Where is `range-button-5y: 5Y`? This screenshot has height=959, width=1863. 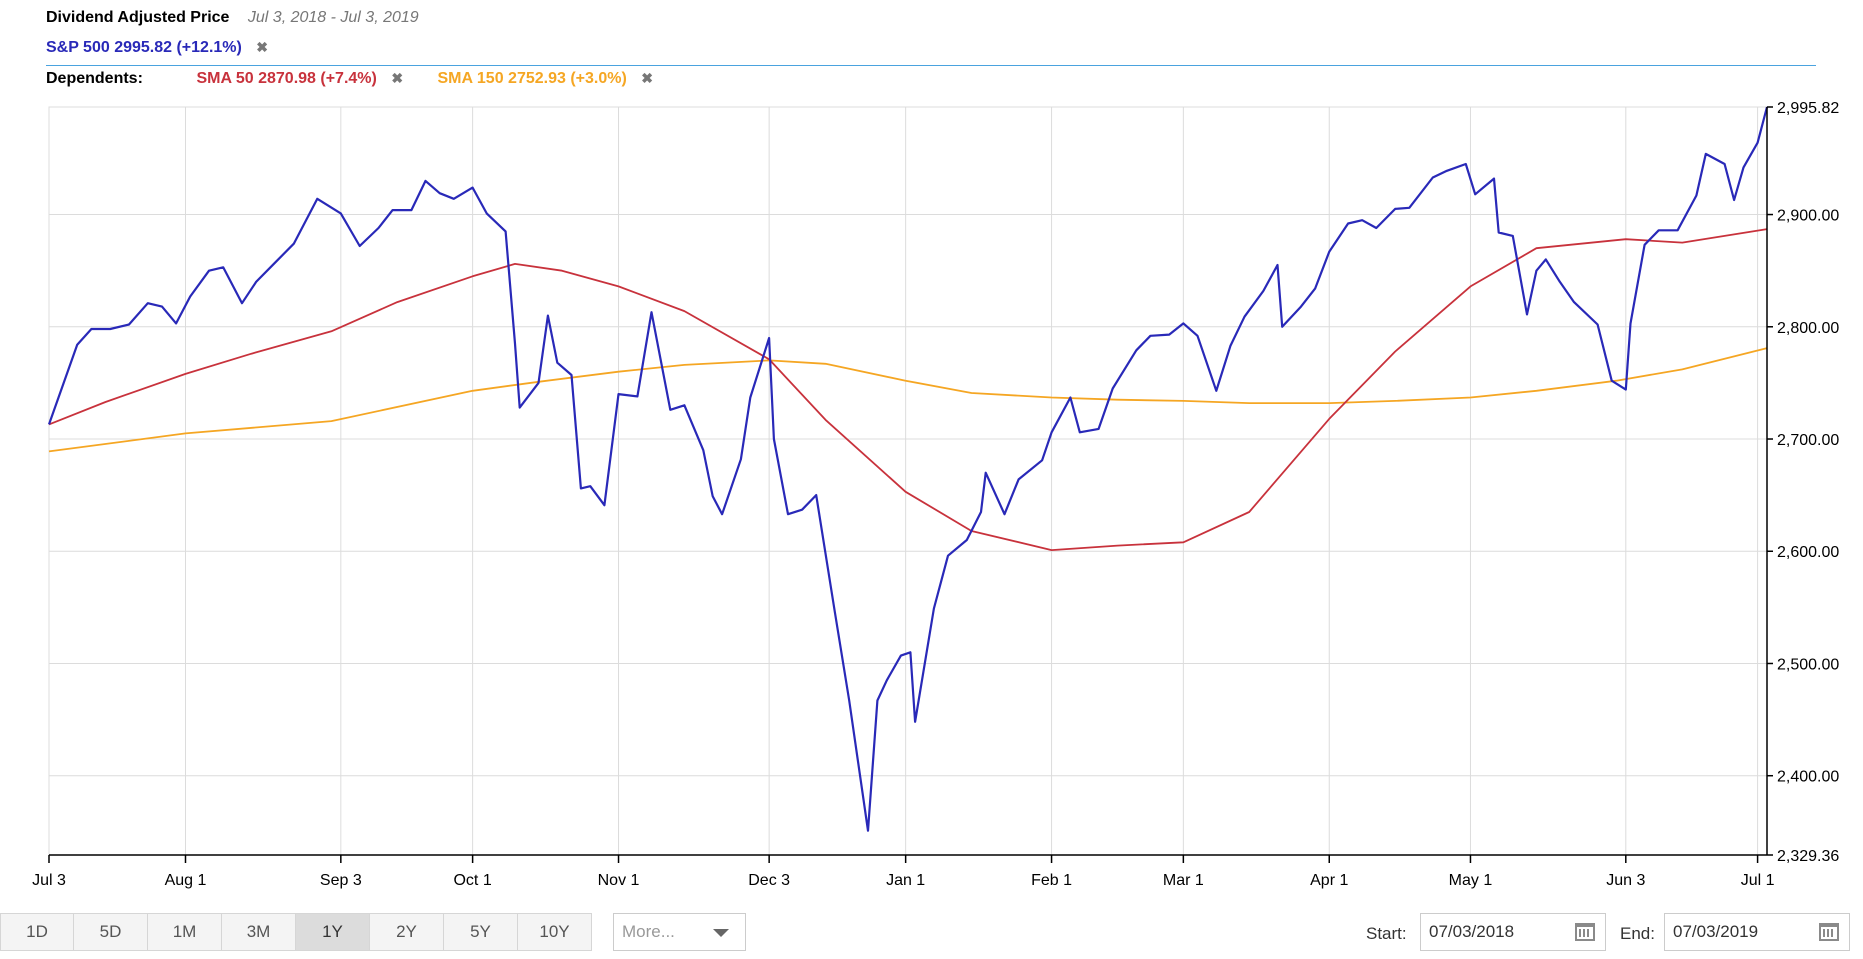 range-button-5y: 5Y is located at coordinates (481, 932).